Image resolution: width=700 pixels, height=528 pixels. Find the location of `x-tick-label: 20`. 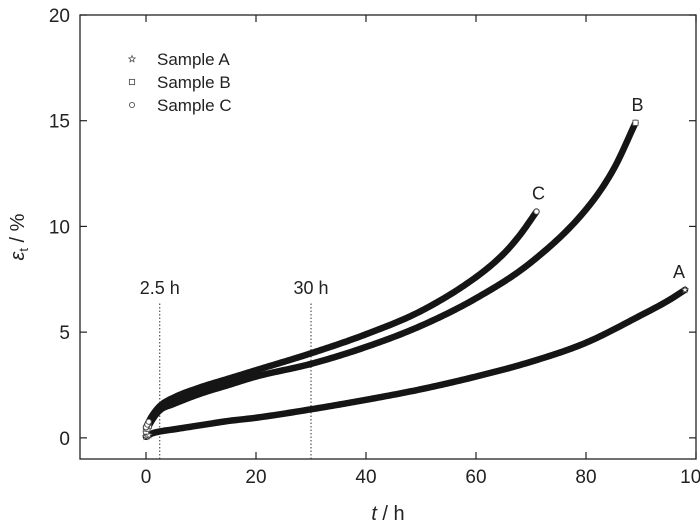

x-tick-label: 20 is located at coordinates (255, 477).